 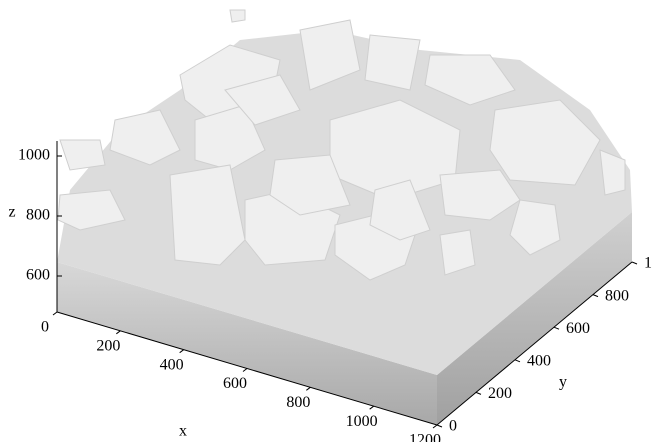 I want to click on x-tick-label: 400, so click(x=172, y=364).